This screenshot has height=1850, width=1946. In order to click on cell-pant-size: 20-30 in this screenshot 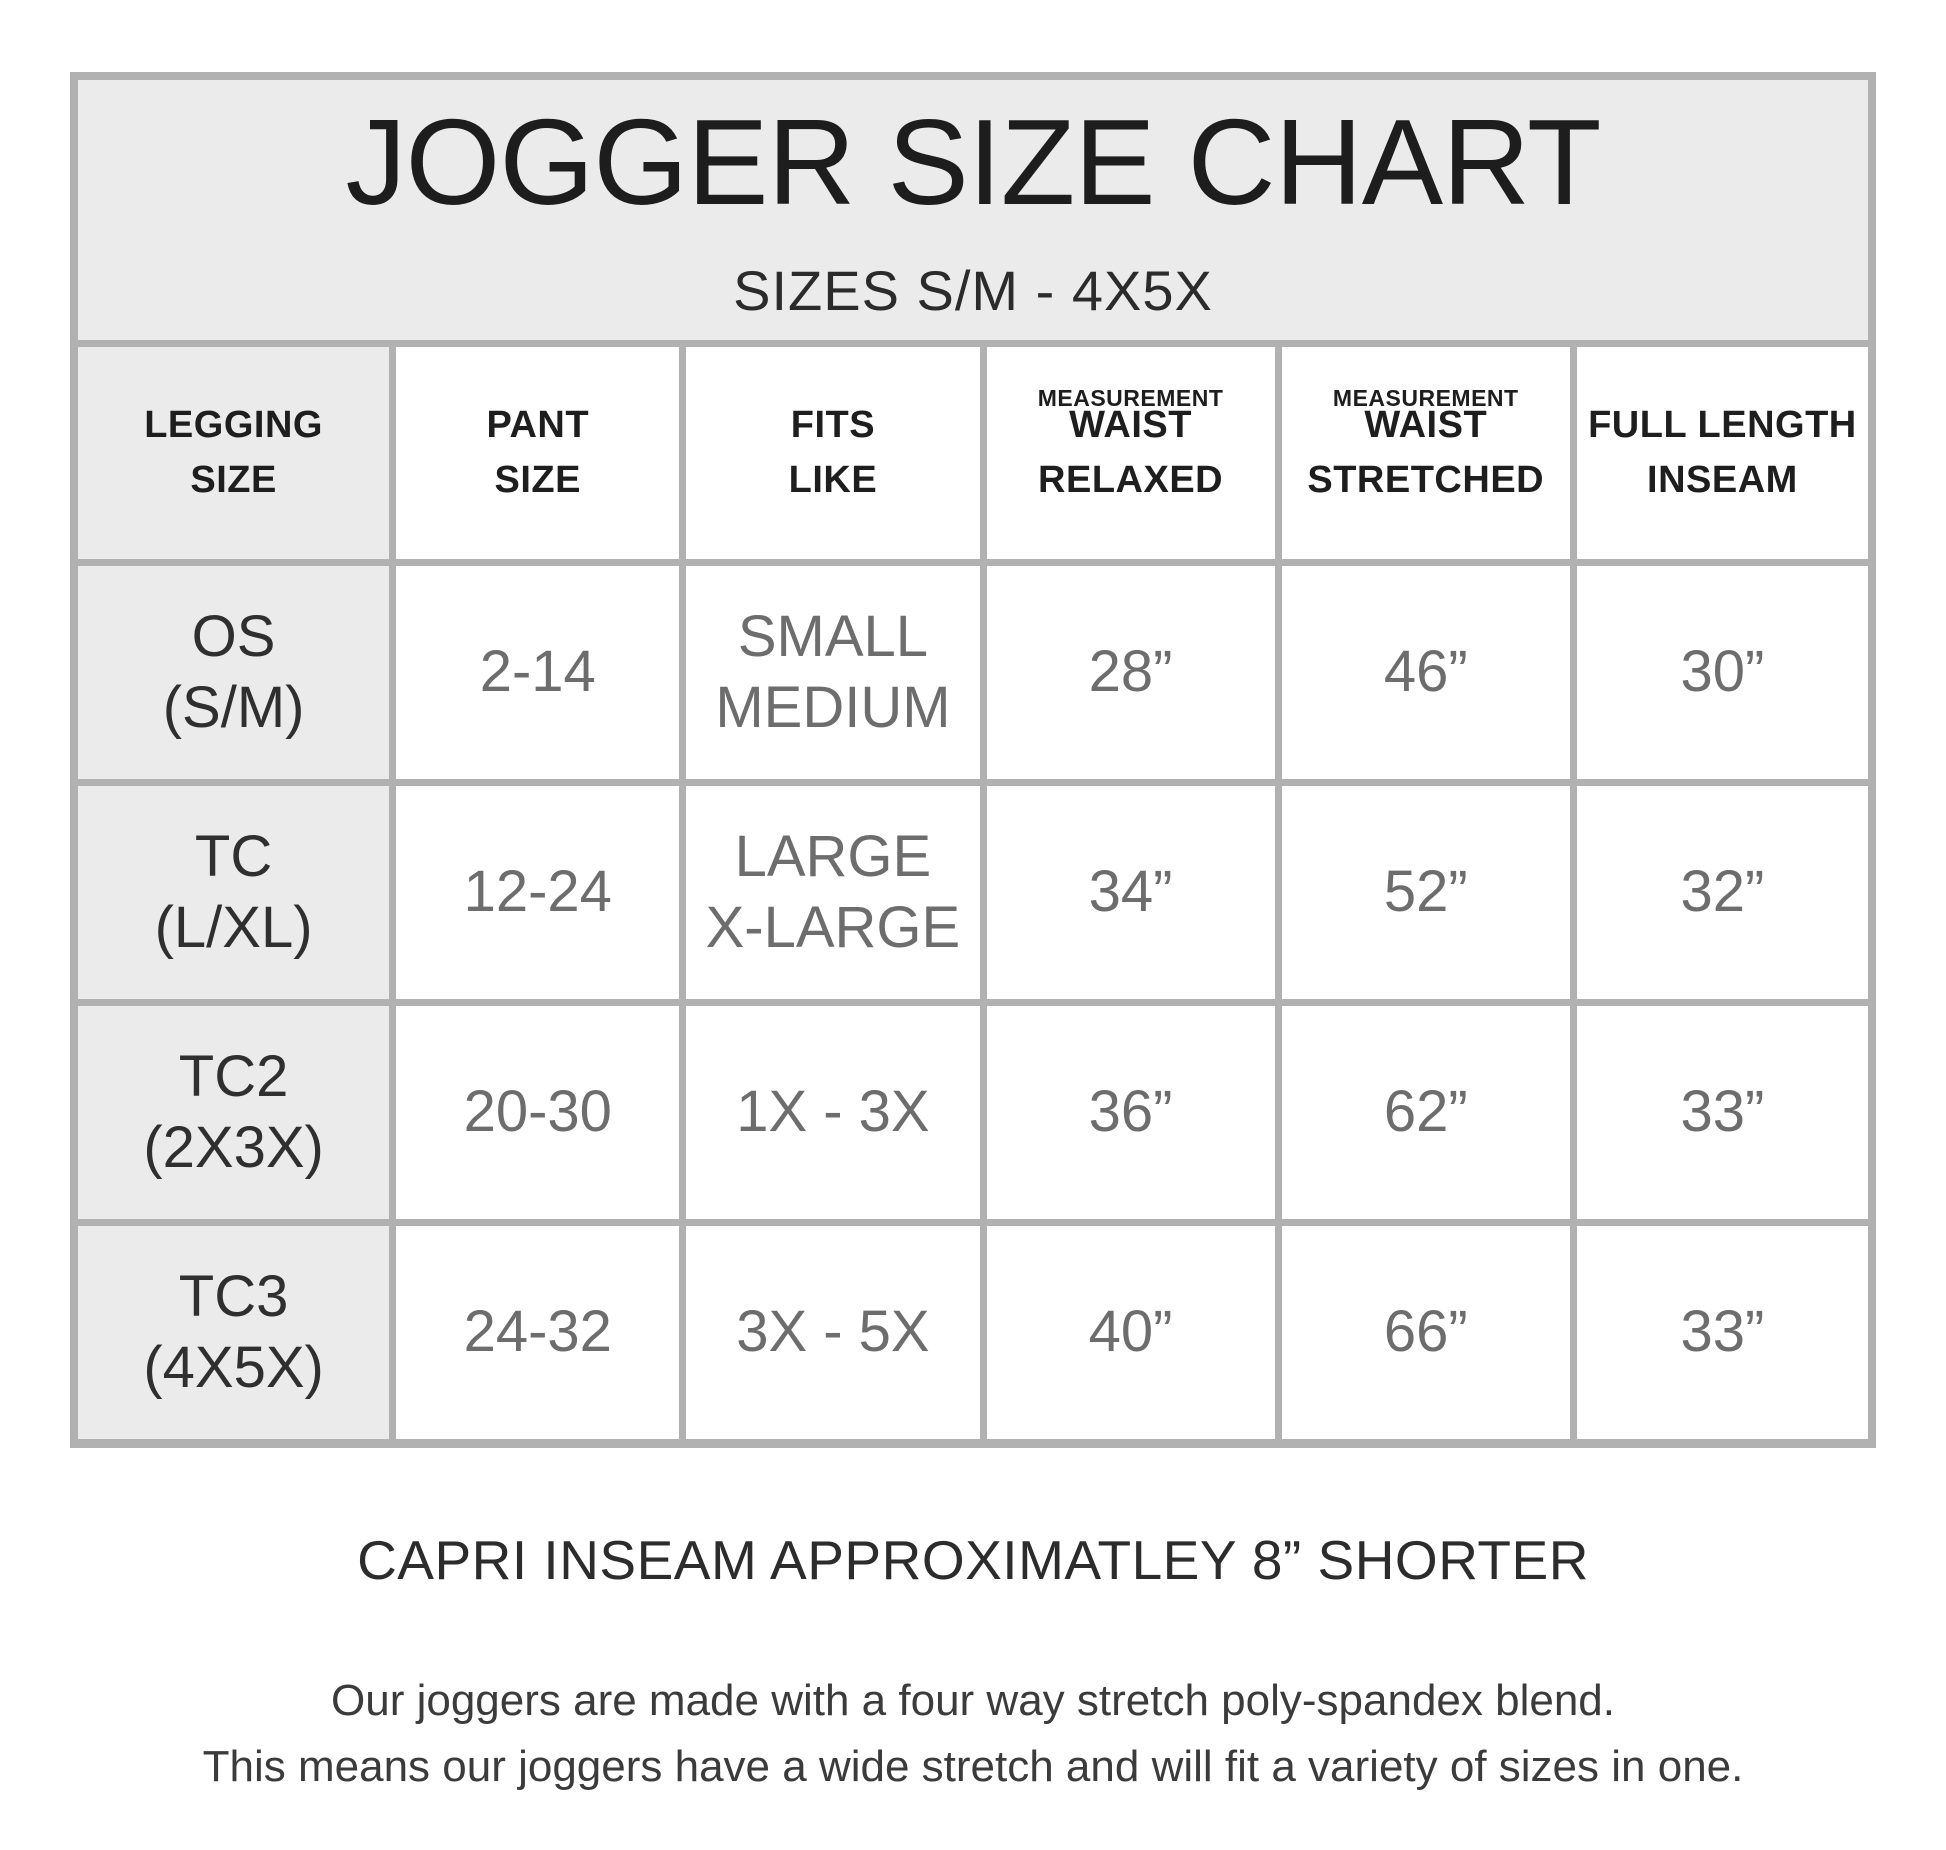, I will do `click(538, 1112)`.